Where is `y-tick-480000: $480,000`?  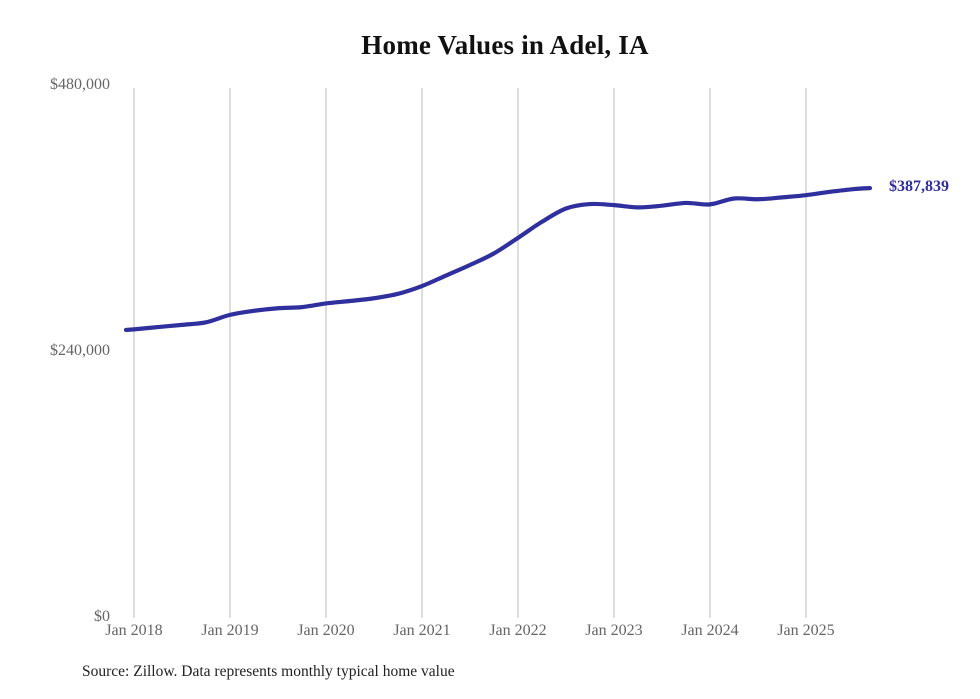 y-tick-480000: $480,000 is located at coordinates (80, 84).